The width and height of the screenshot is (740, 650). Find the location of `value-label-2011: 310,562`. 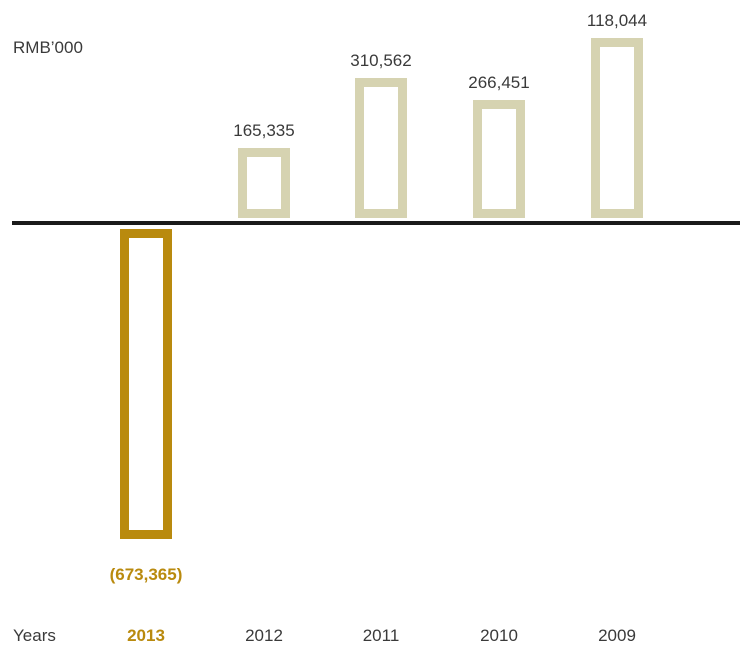

value-label-2011: 310,562 is located at coordinates (380, 60).